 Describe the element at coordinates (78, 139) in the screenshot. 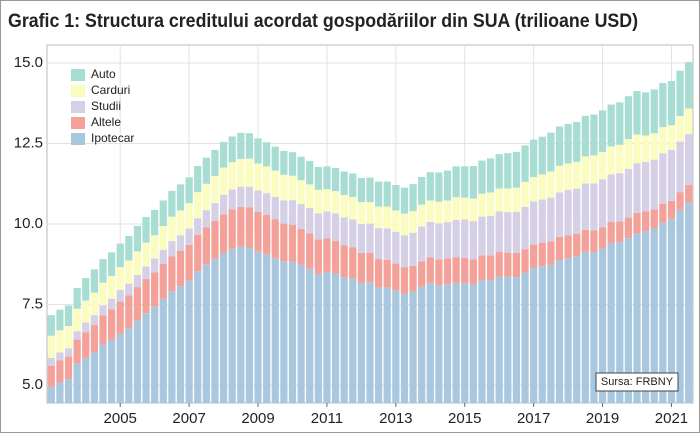

I see `legend-swatch` at that location.